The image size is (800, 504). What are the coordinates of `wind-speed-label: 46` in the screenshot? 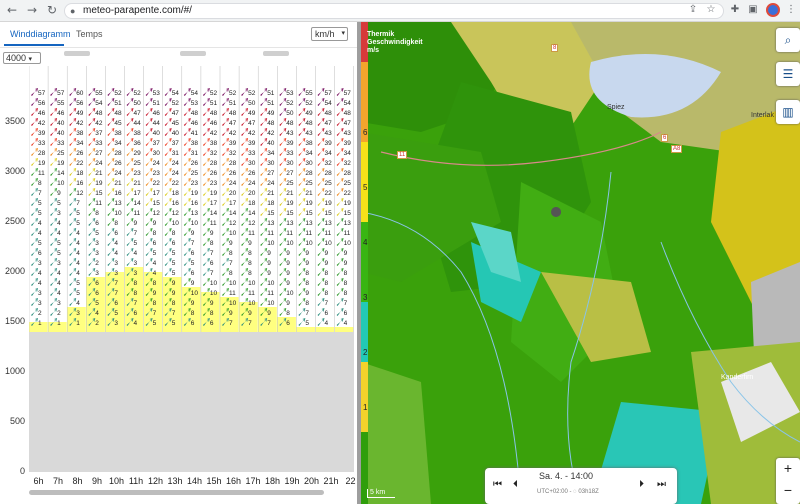 It's located at (61, 113).